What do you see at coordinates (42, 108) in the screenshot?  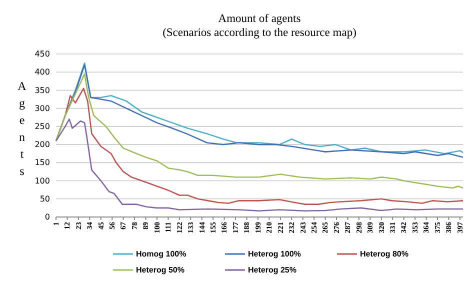 I see `y-tick-label: 300` at bounding box center [42, 108].